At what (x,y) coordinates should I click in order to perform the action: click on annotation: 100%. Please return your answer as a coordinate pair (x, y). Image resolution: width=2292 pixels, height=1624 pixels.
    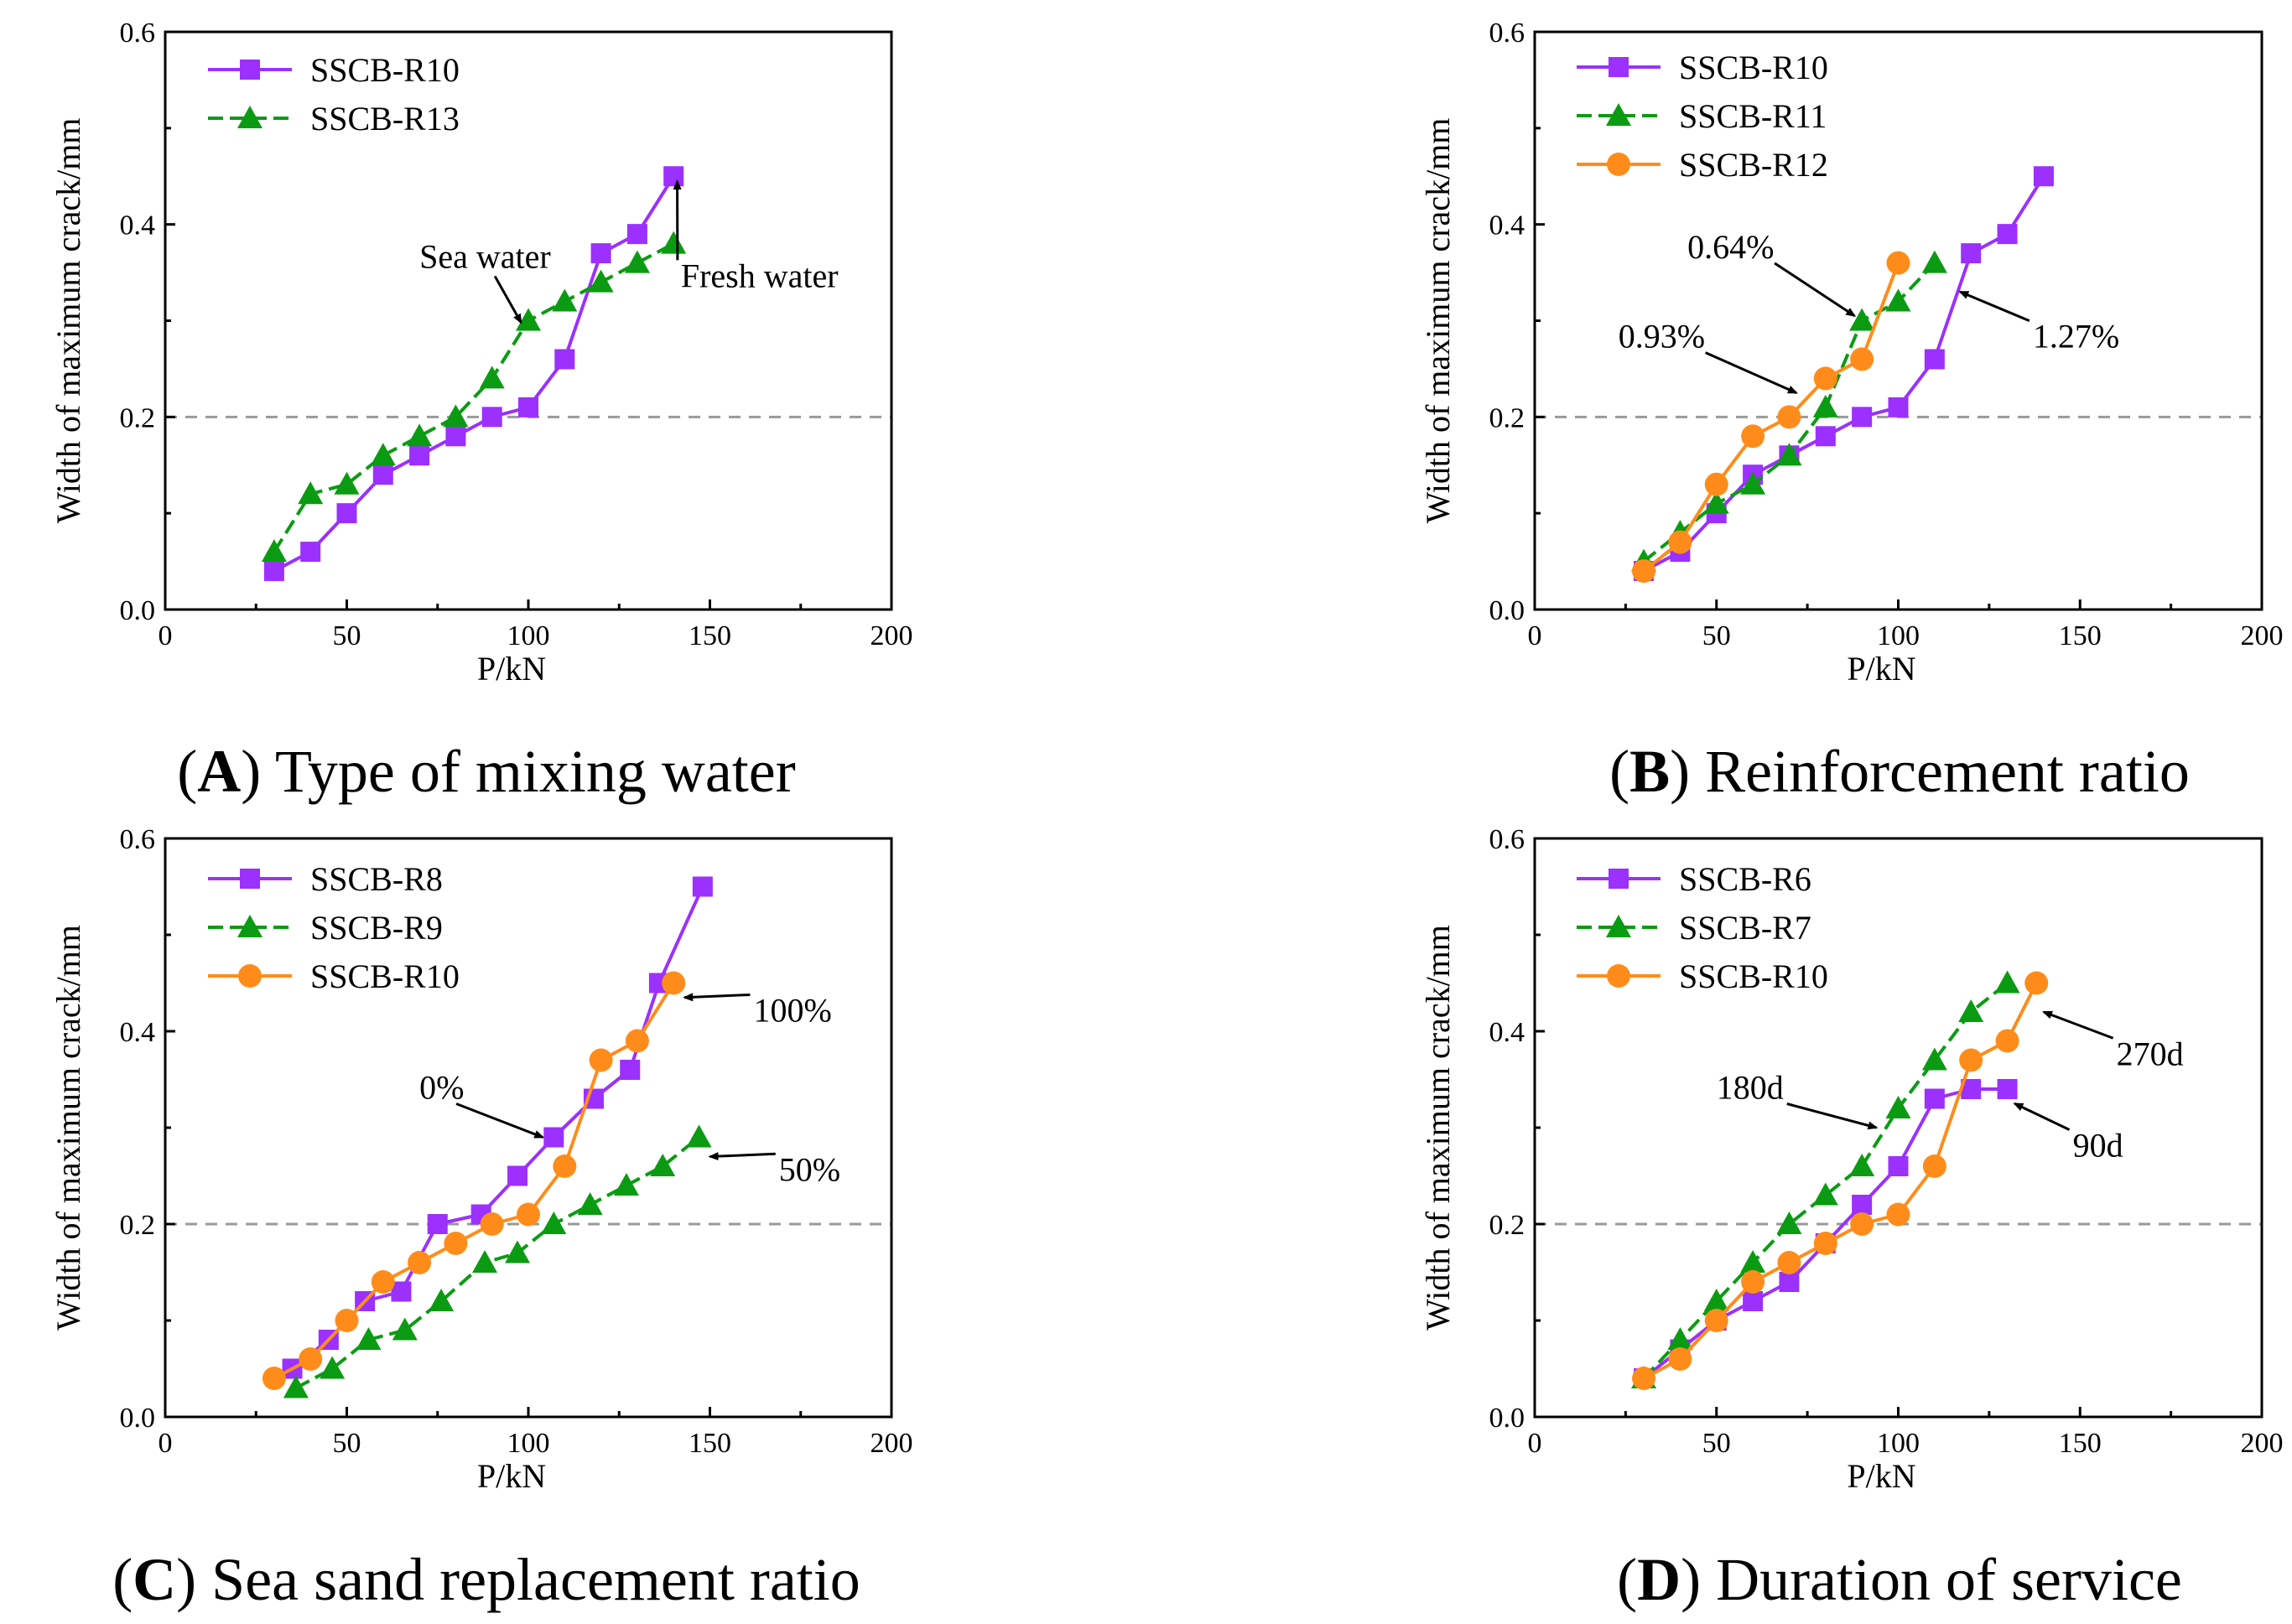
    Looking at the image, I should click on (758, 1011).